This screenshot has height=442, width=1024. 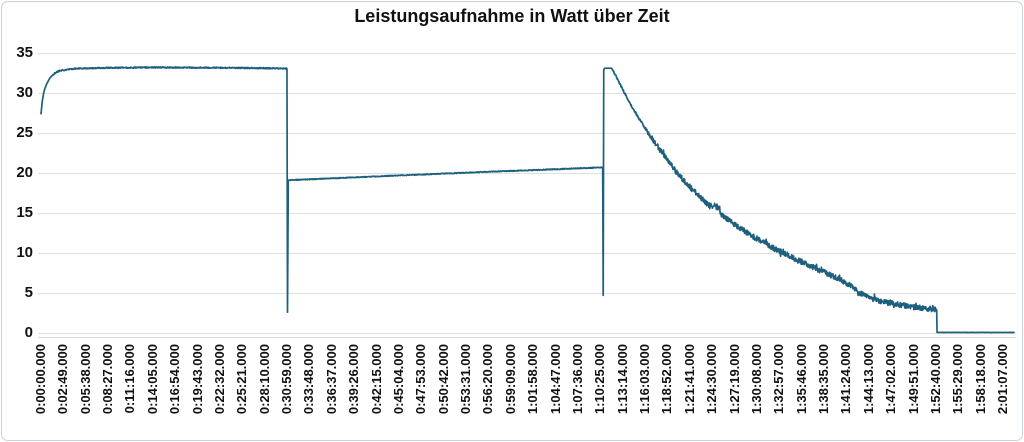 What do you see at coordinates (24, 132) in the screenshot?
I see `y-axis-tick-label: 25` at bounding box center [24, 132].